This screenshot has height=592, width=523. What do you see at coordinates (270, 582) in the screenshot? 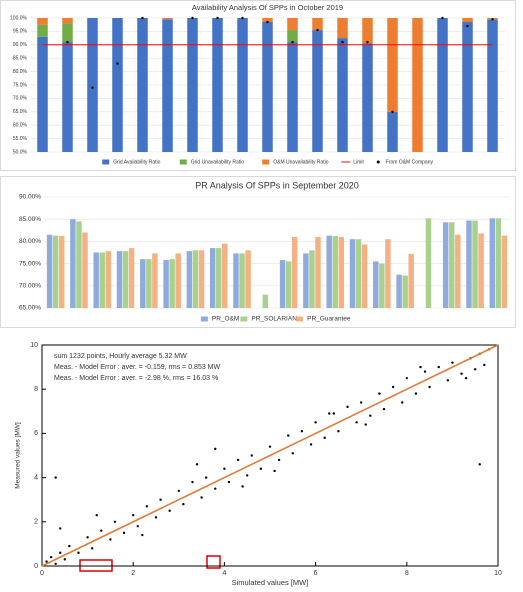
I see `x-axis-label: Simulated values [MW]` at bounding box center [270, 582].